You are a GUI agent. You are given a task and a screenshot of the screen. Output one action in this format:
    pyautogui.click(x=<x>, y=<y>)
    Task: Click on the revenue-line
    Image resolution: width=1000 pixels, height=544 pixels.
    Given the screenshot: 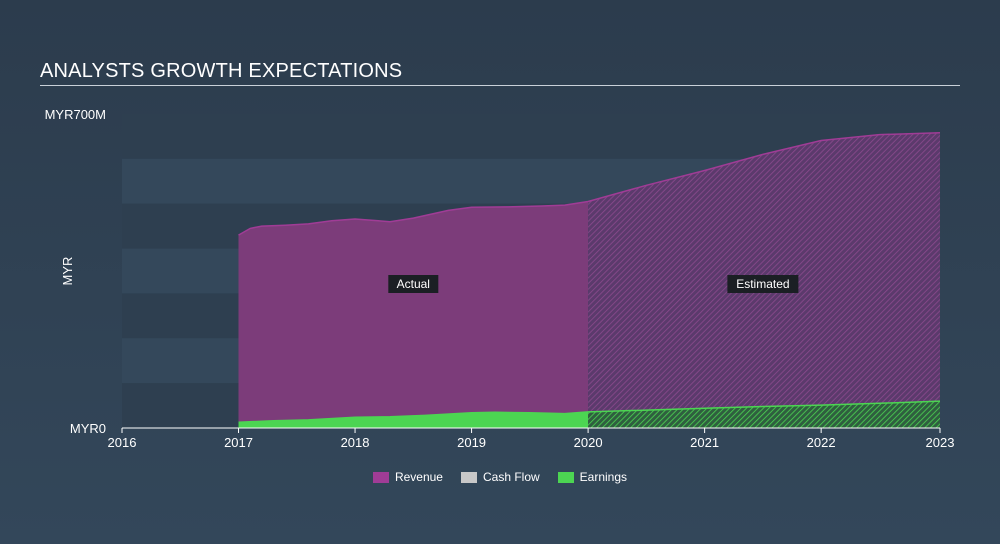 What is the action you would take?
    pyautogui.click(x=589, y=184)
    